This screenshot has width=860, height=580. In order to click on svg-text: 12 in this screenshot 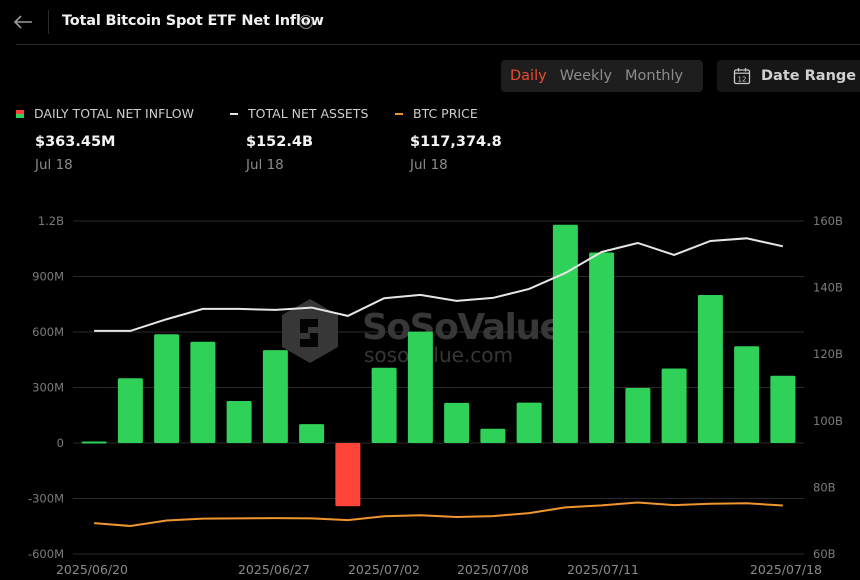, I will do `click(742, 79)`.